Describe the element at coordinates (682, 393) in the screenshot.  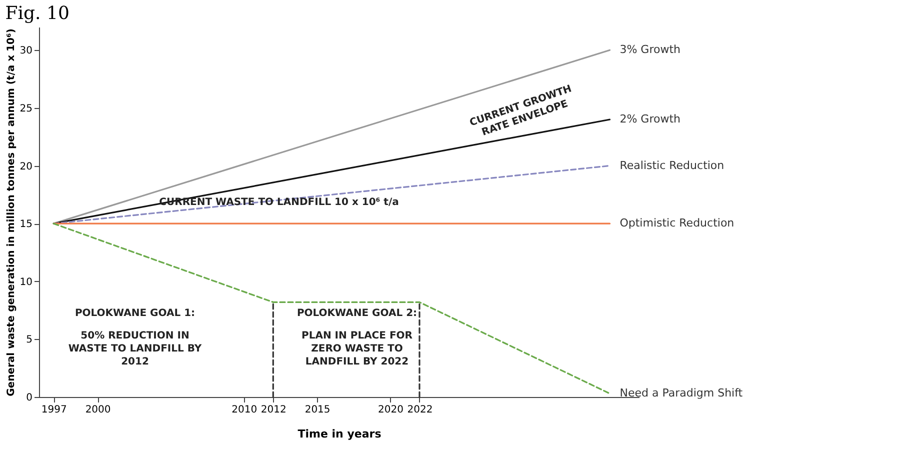
I see `series-label: Need a Paradigm Shift` at that location.